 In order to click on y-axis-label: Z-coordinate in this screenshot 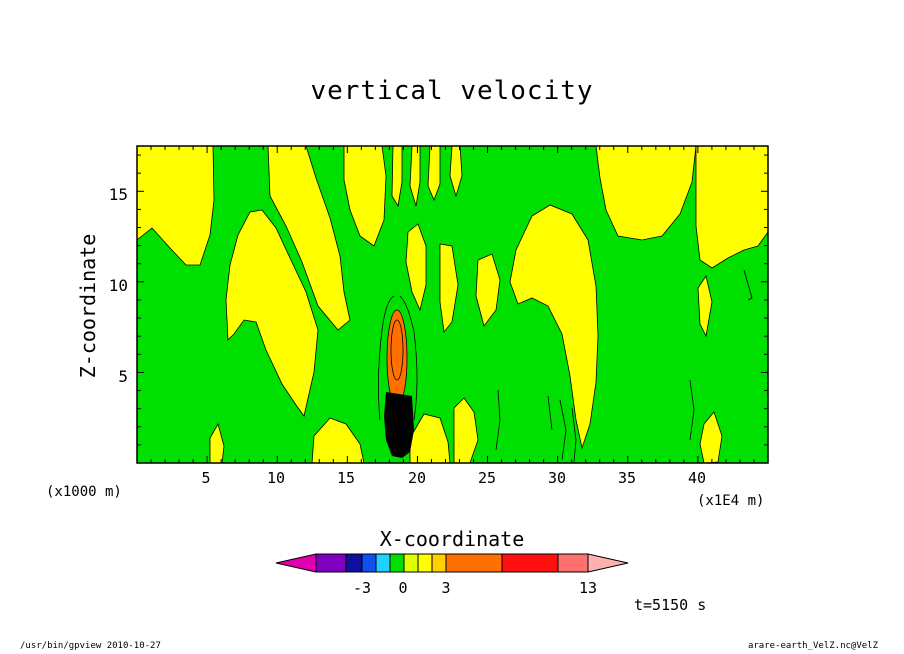, I will do `click(88, 306)`.